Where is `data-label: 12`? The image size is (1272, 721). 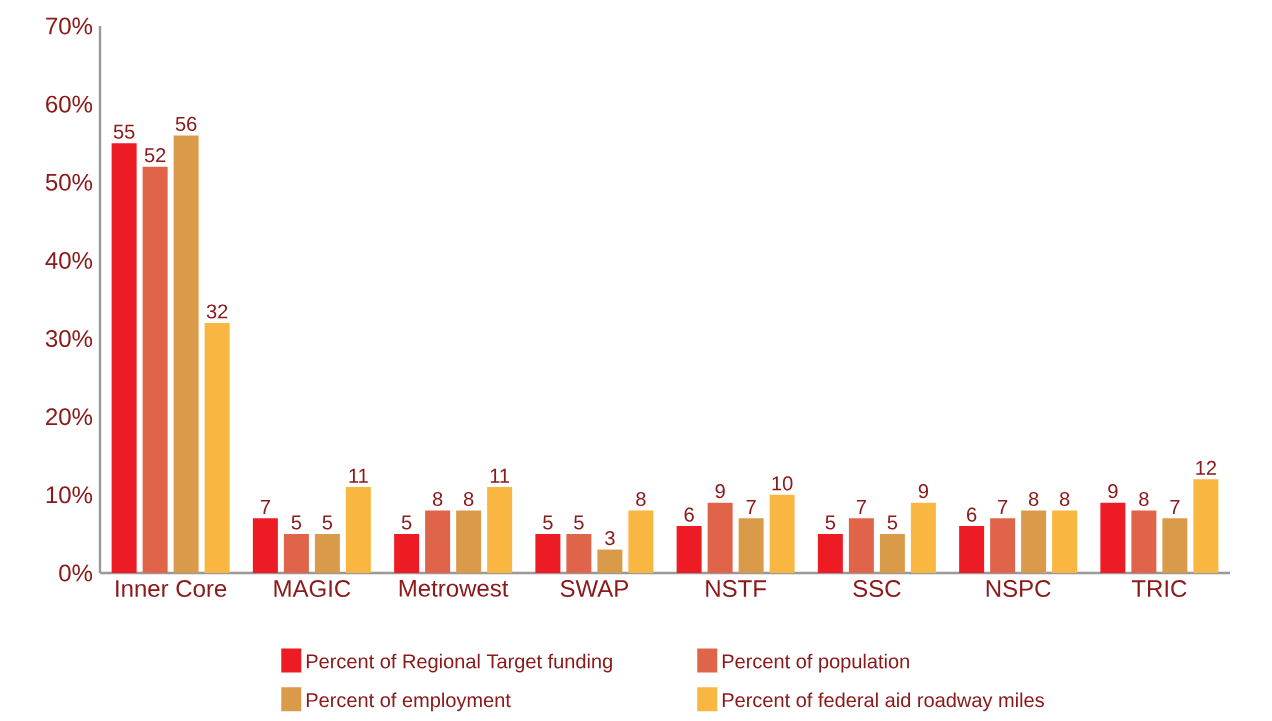 data-label: 12 is located at coordinates (1206, 467).